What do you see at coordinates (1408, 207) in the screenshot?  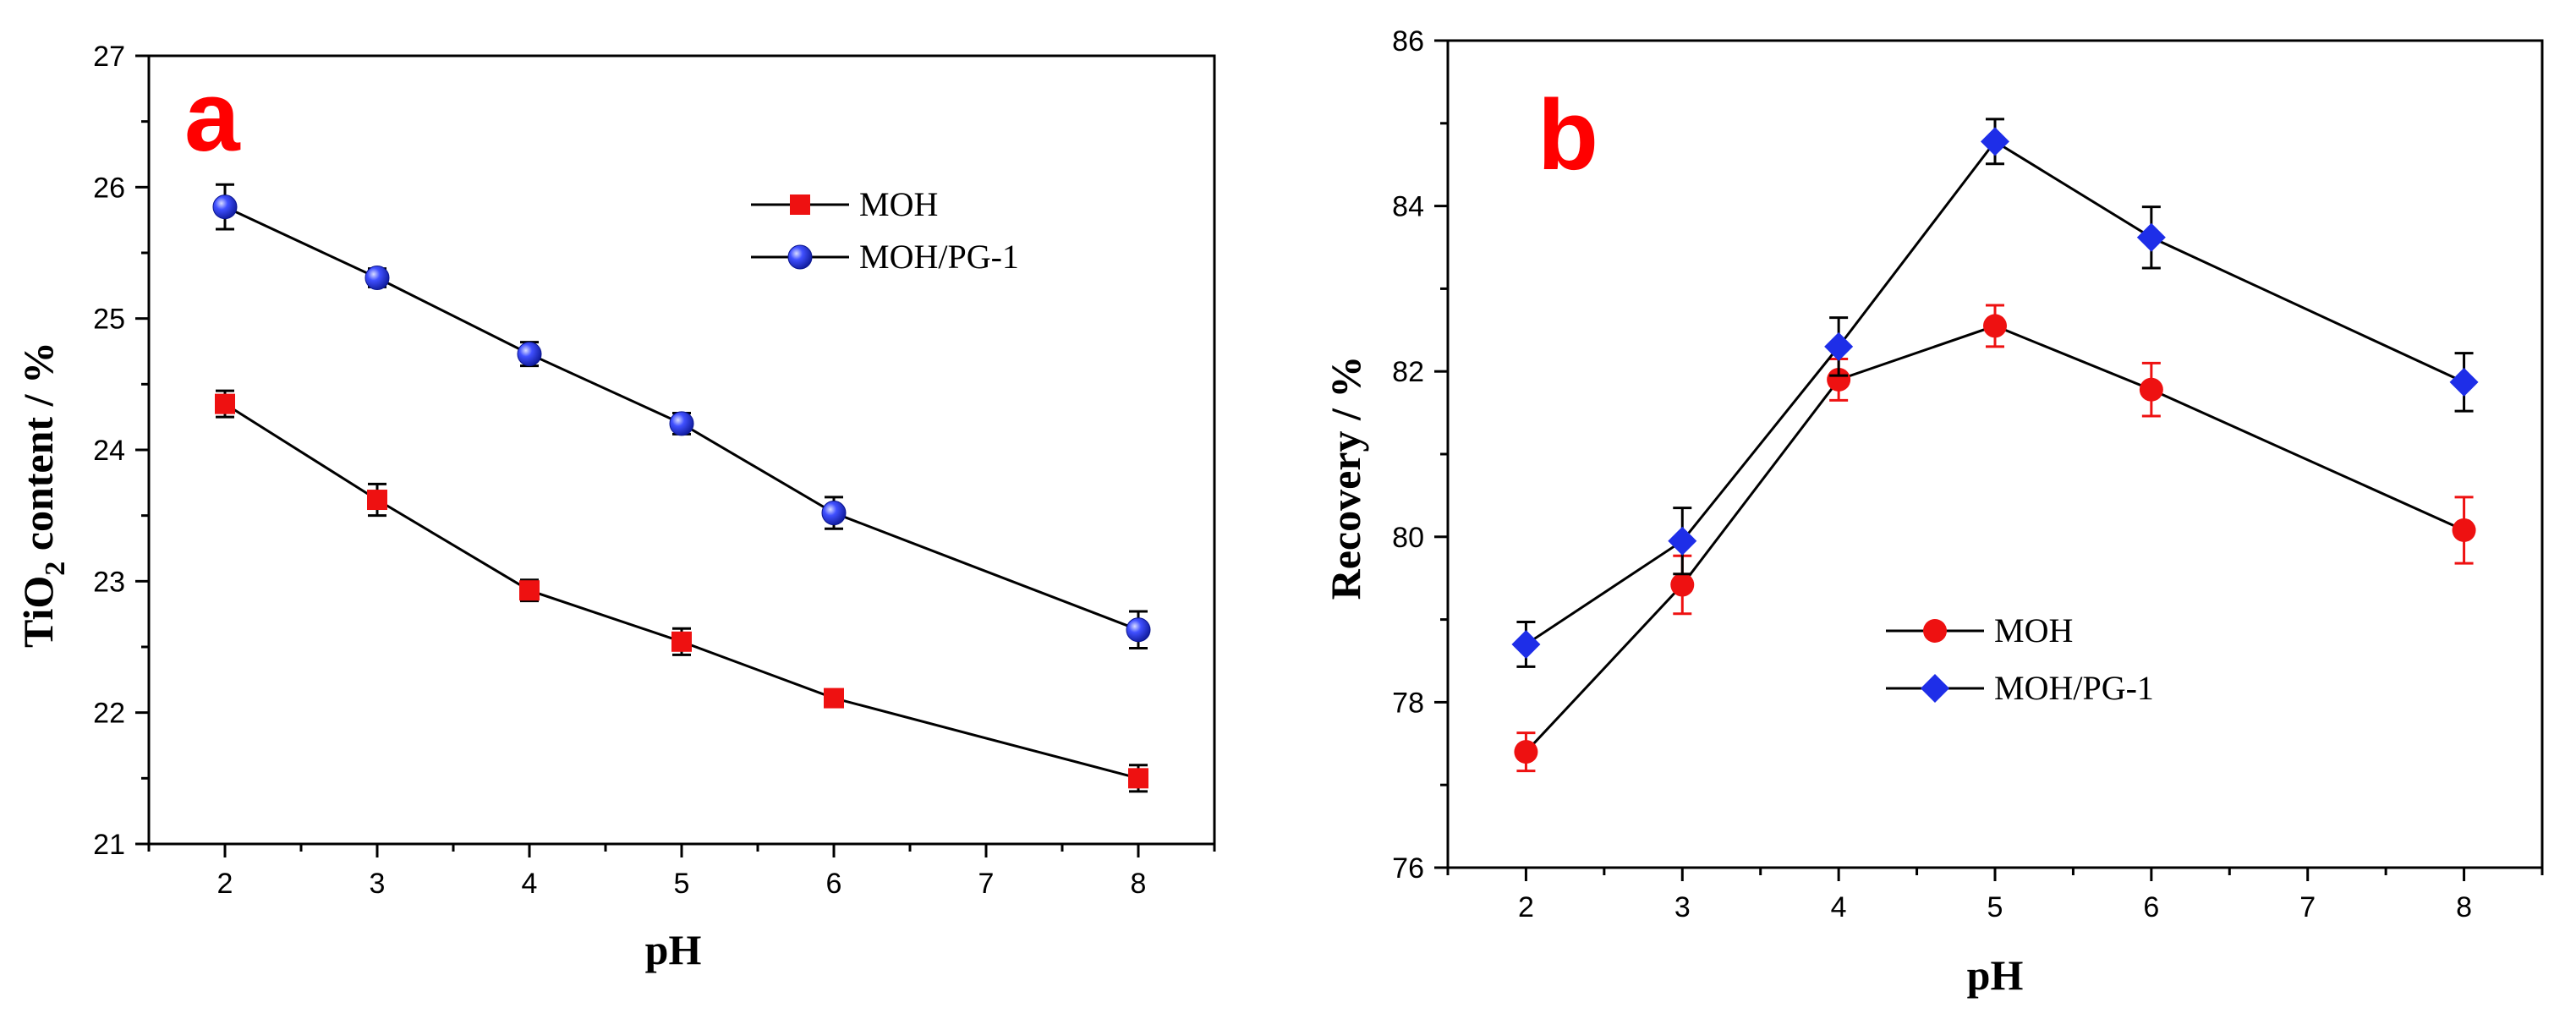 I see `y-tick-label: 84` at bounding box center [1408, 207].